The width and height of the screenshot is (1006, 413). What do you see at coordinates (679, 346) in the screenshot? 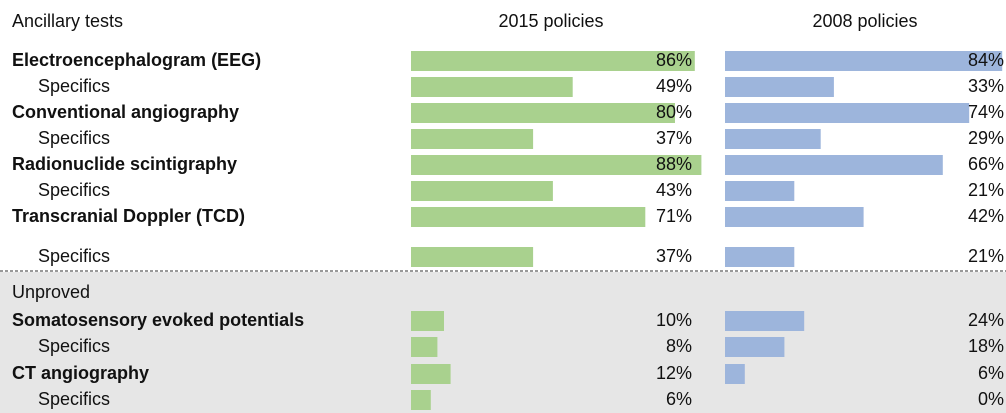
I see `value-label: 8%` at bounding box center [679, 346].